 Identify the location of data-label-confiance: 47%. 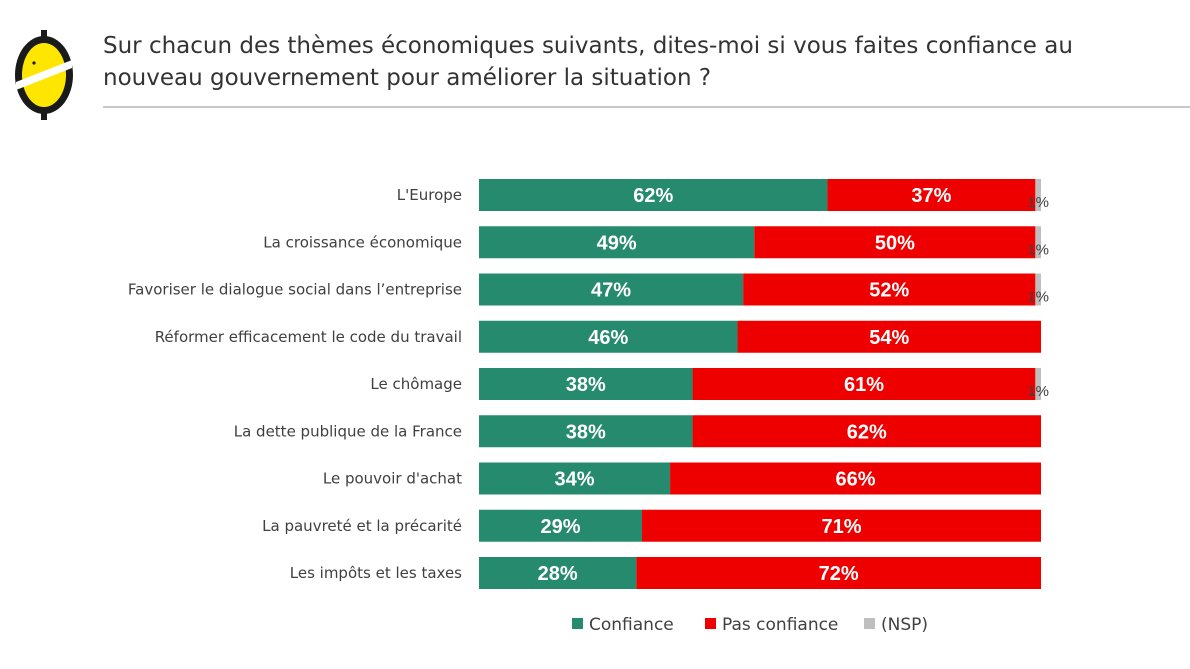
(611, 291).